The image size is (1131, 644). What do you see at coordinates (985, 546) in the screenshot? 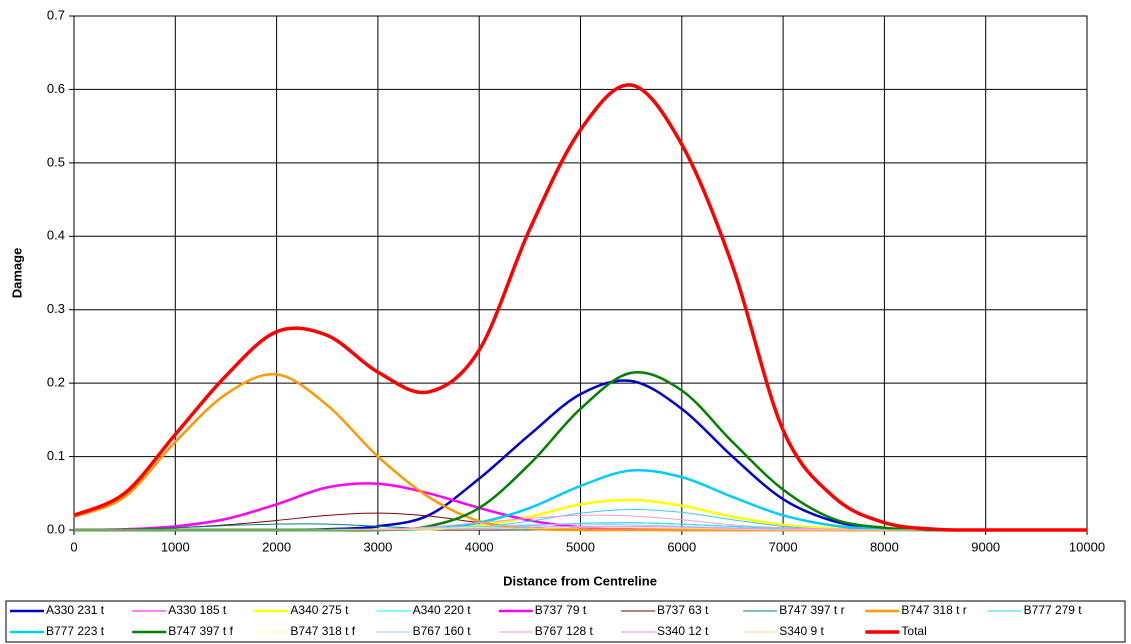
I see `x-tick-label: 9000` at bounding box center [985, 546].